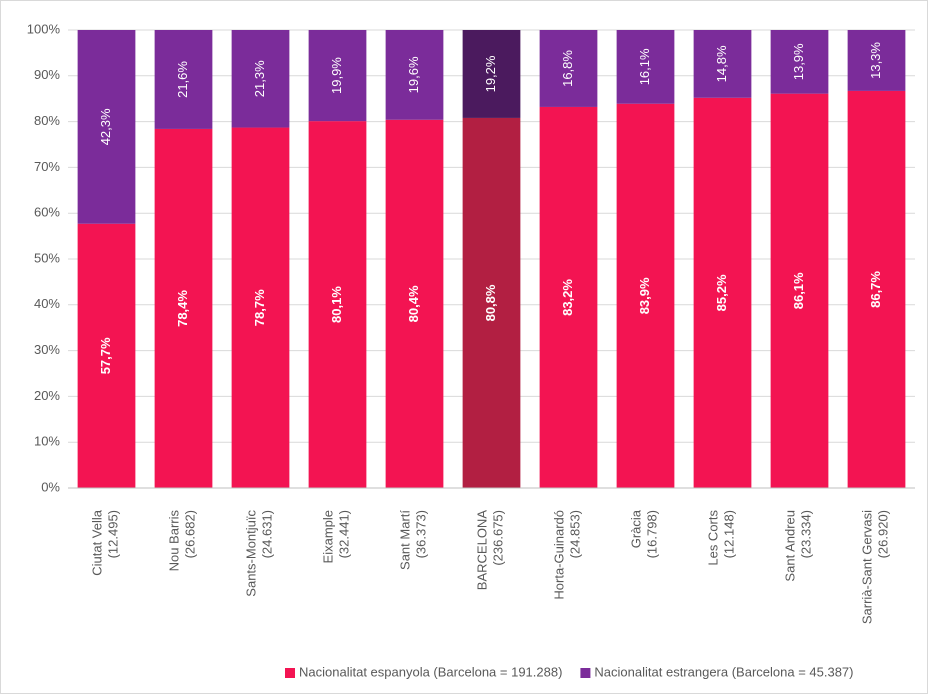 This screenshot has width=928, height=694. Describe the element at coordinates (47, 166) in the screenshot. I see `y-tick-label: 70%` at that location.